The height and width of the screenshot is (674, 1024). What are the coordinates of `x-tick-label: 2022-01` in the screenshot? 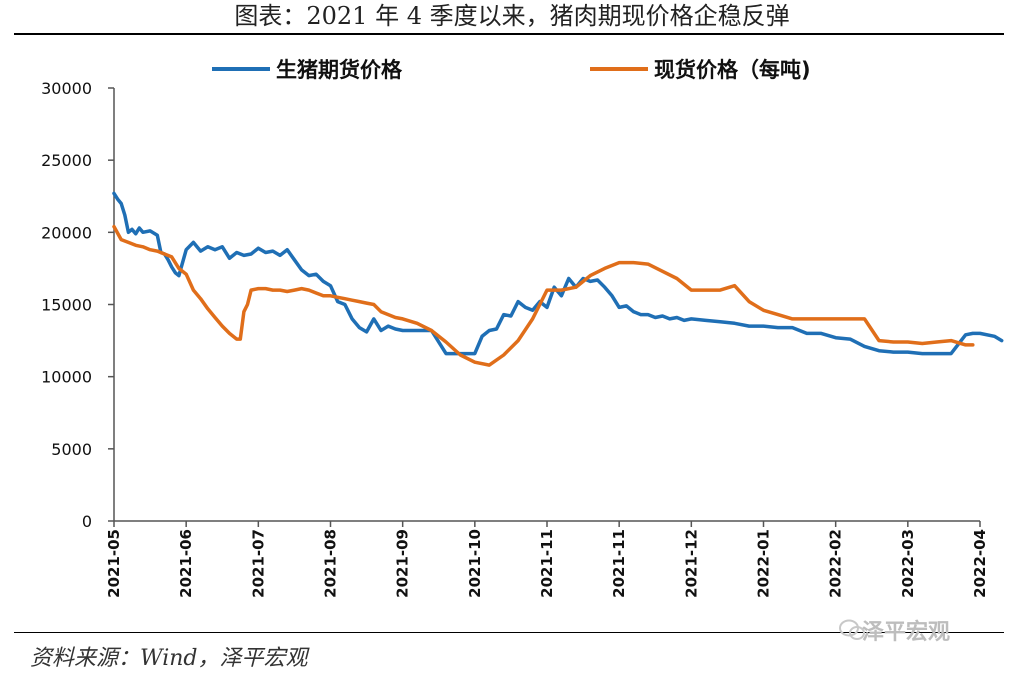 It's located at (764, 563).